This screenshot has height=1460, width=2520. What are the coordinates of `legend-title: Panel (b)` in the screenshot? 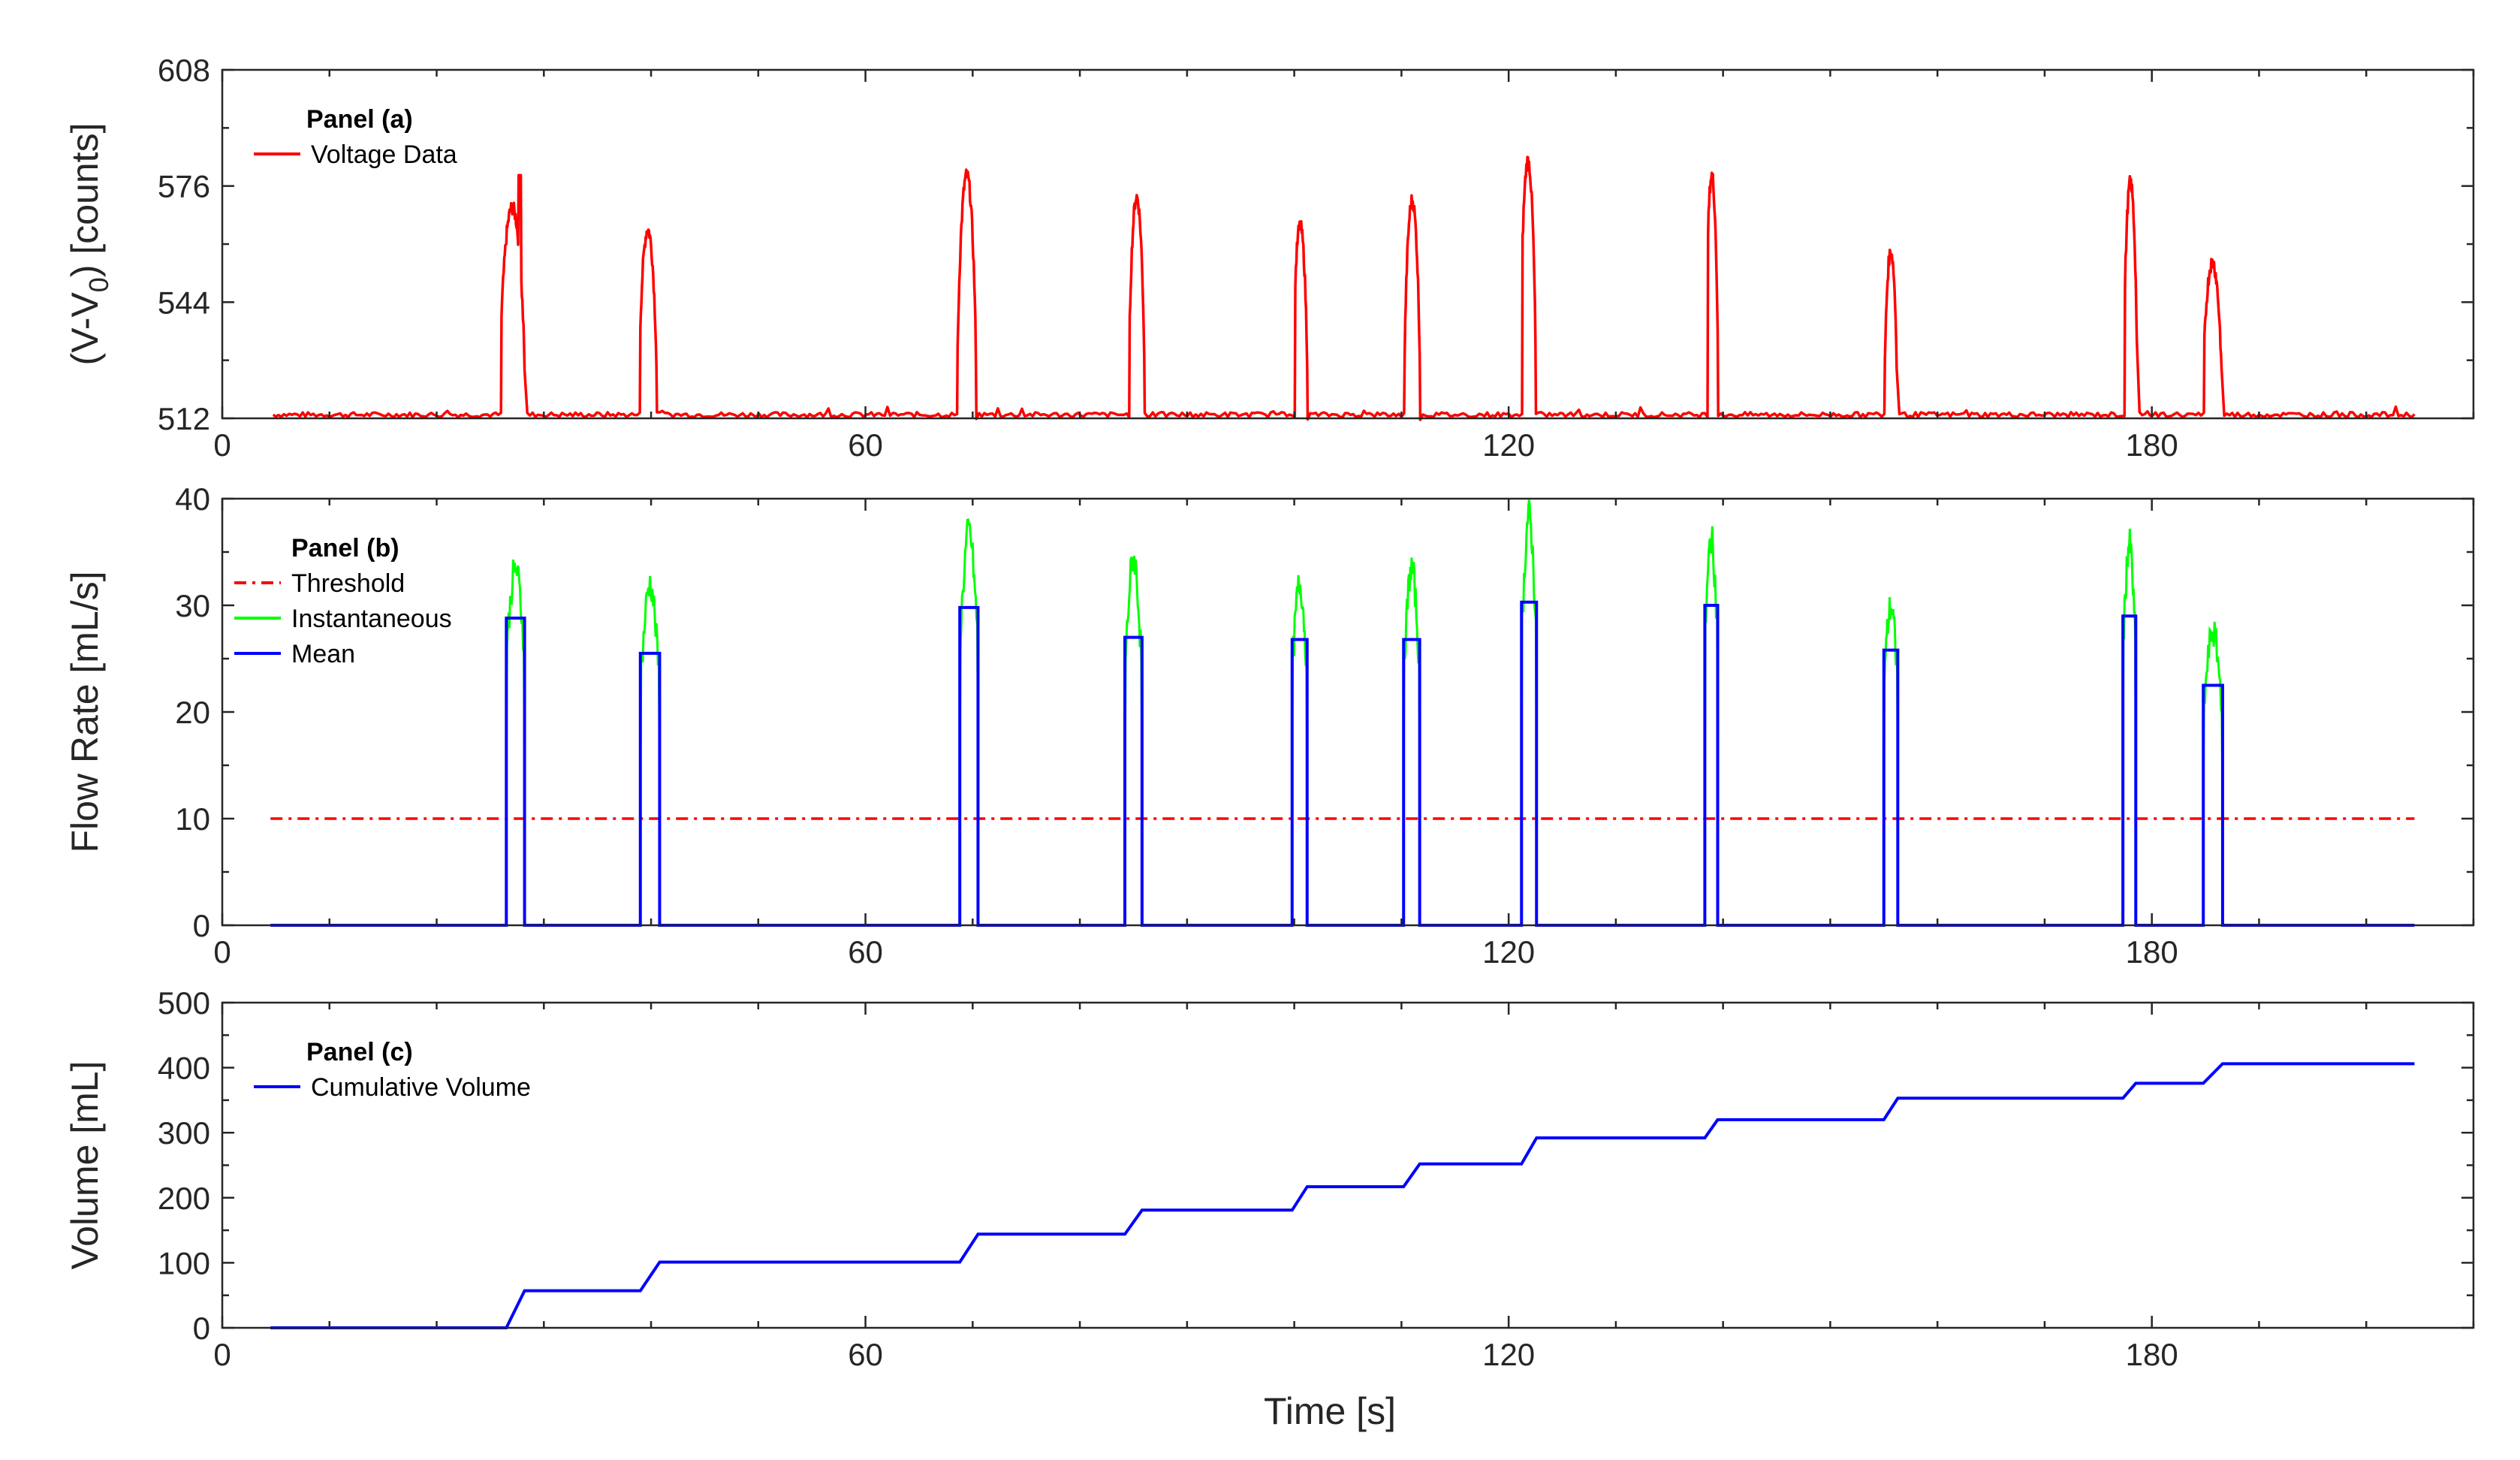 It's located at (345, 548).